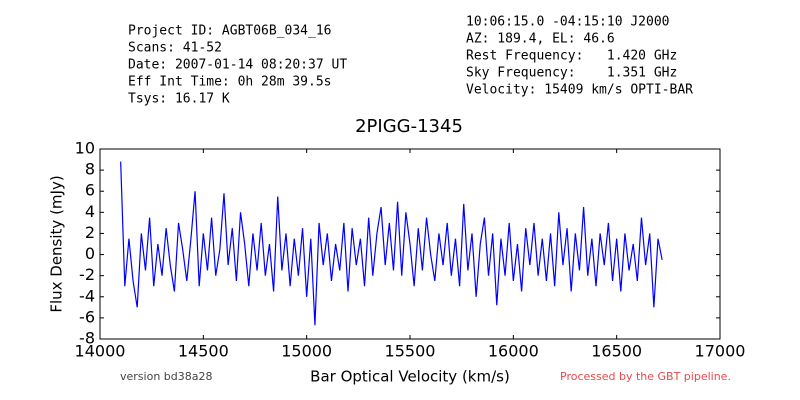 Image resolution: width=800 pixels, height=400 pixels. Describe the element at coordinates (568, 22) in the screenshot. I see `info-line: 10:06:15.0 -04:15:10 J2000` at that location.